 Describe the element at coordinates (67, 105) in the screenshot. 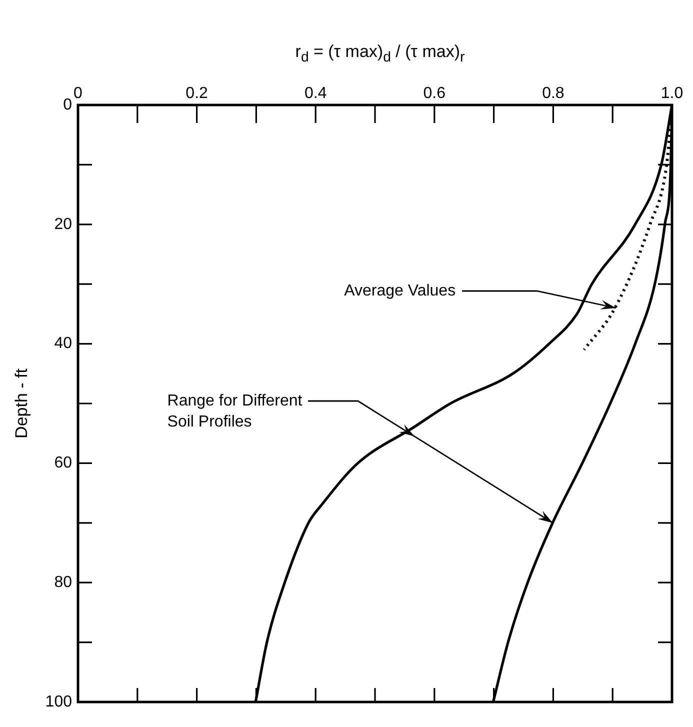

I see `y-tick-label: 0` at that location.